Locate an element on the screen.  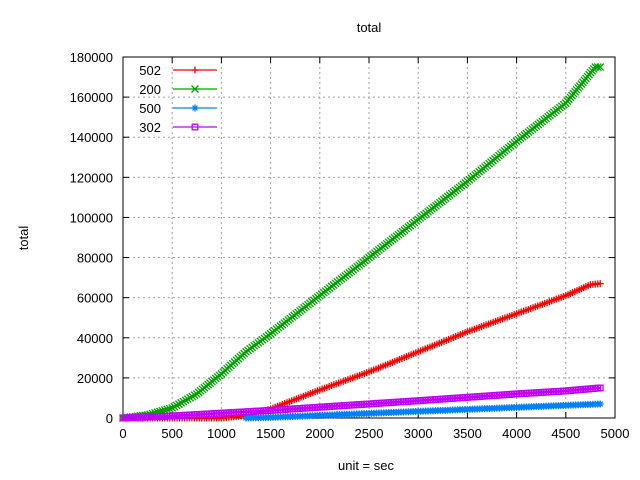
x-tick-label: 3000 is located at coordinates (418, 433).